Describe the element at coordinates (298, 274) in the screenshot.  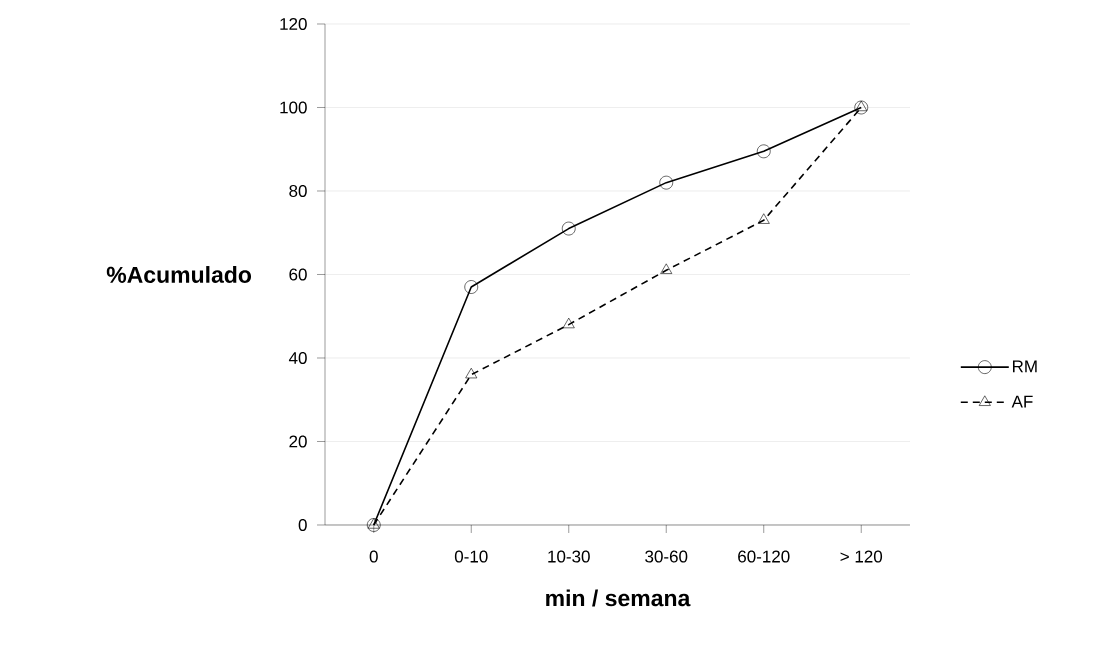
I see `y-tick-label: 60` at that location.